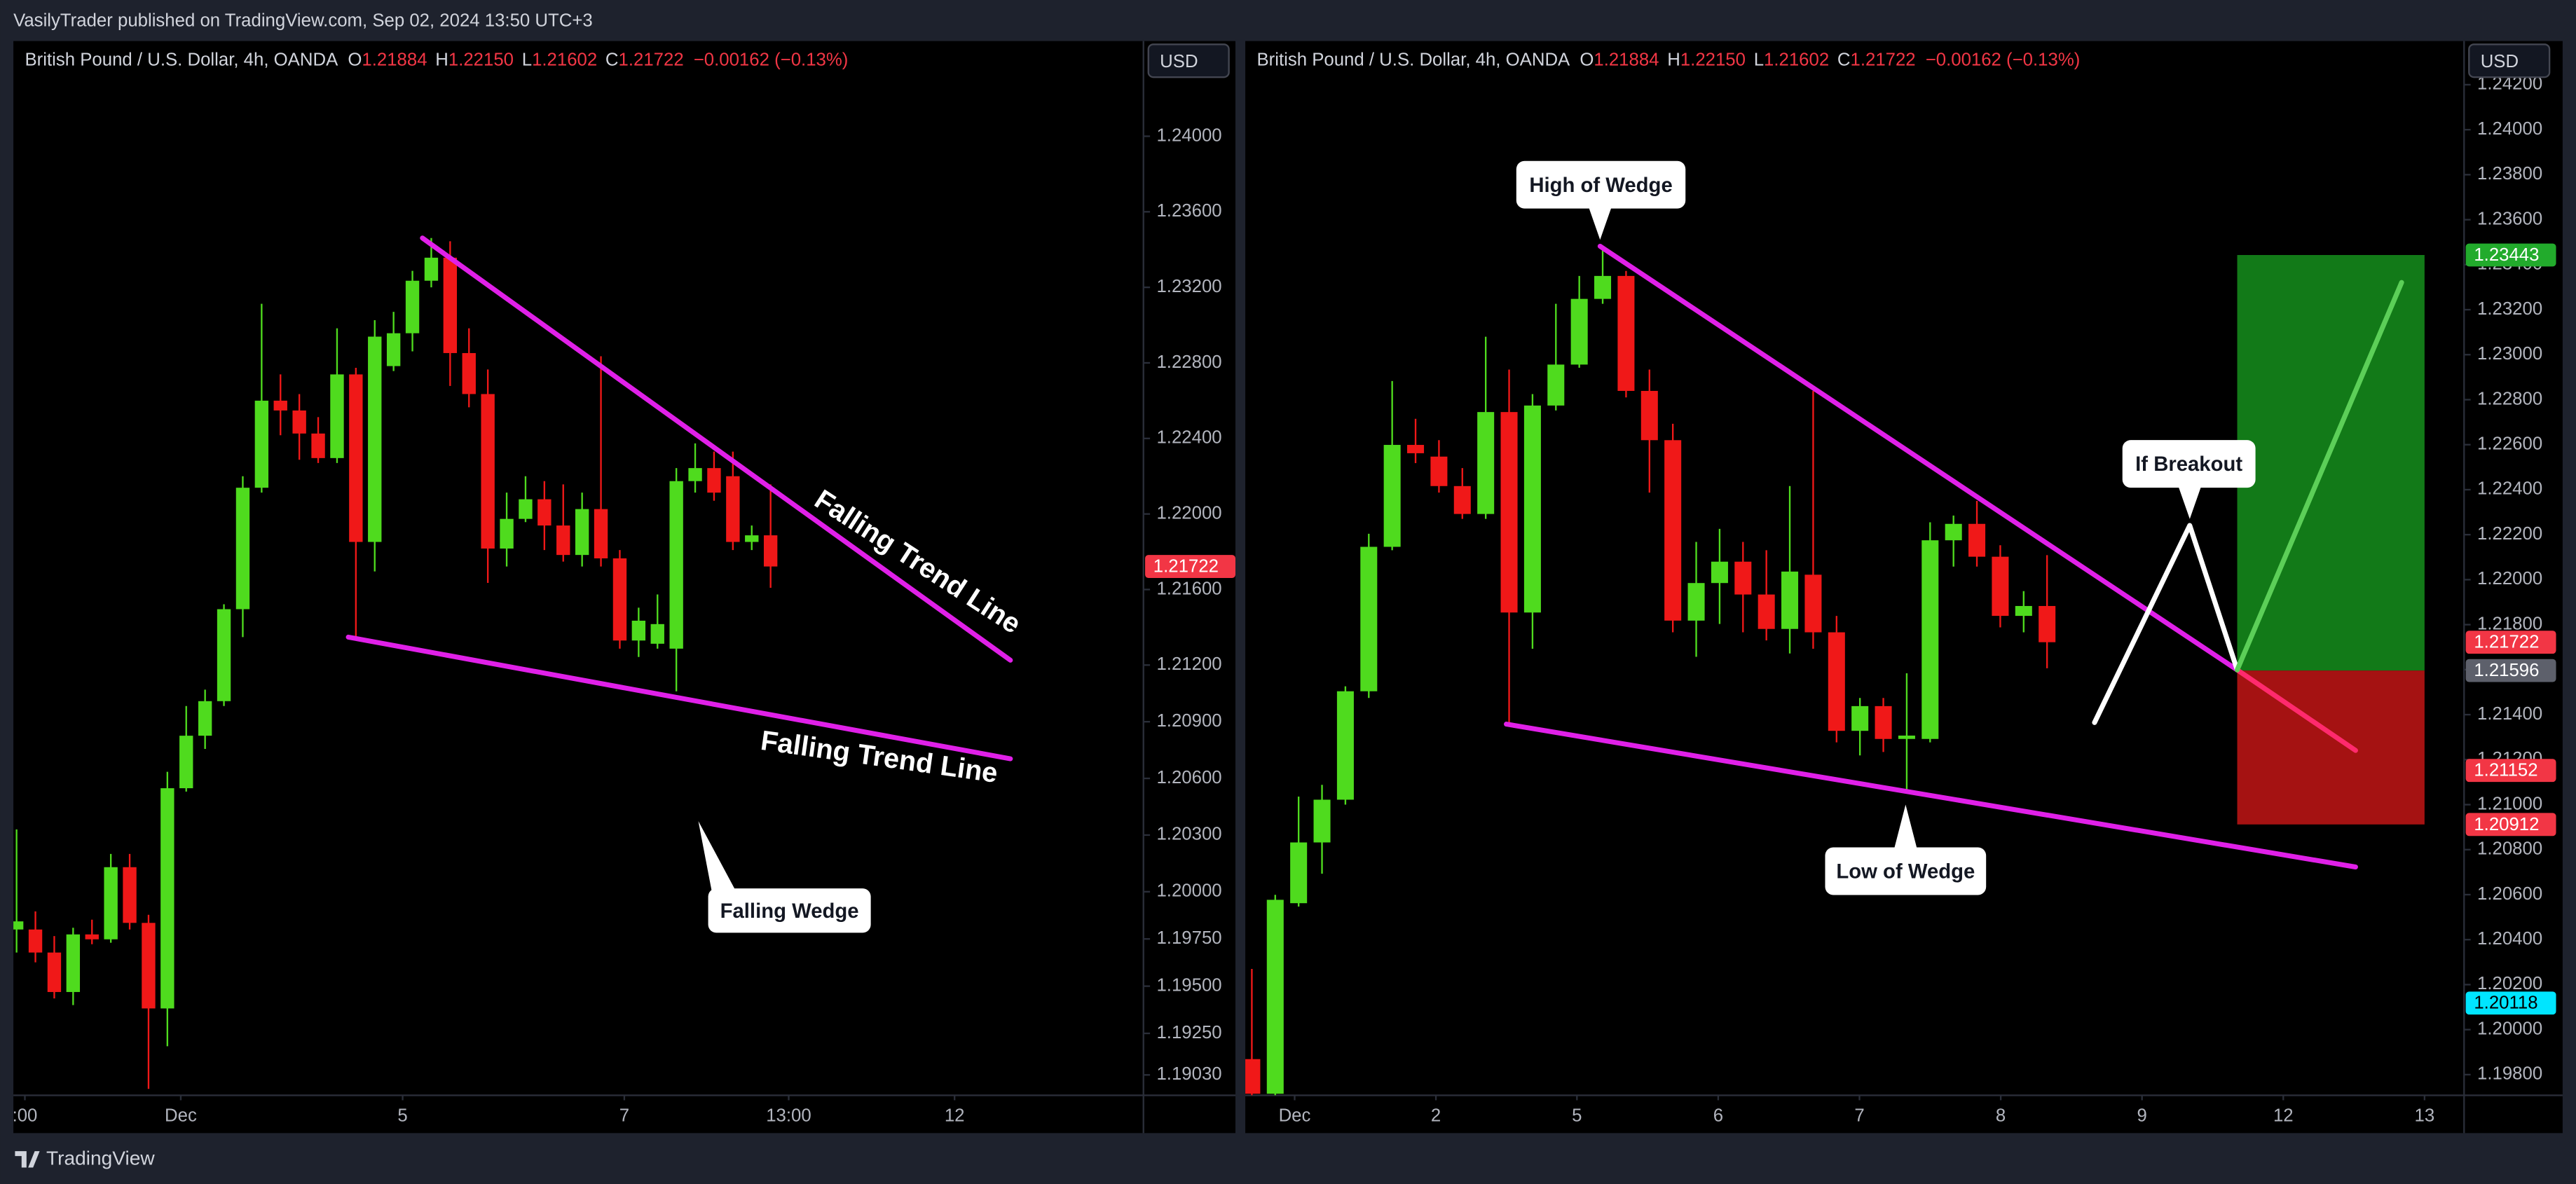 Image resolution: width=2576 pixels, height=1184 pixels. Describe the element at coordinates (181, 60) in the screenshot. I see `legend-symbol: British Pound / U.S. Dollar, 4h, OANDA` at that location.